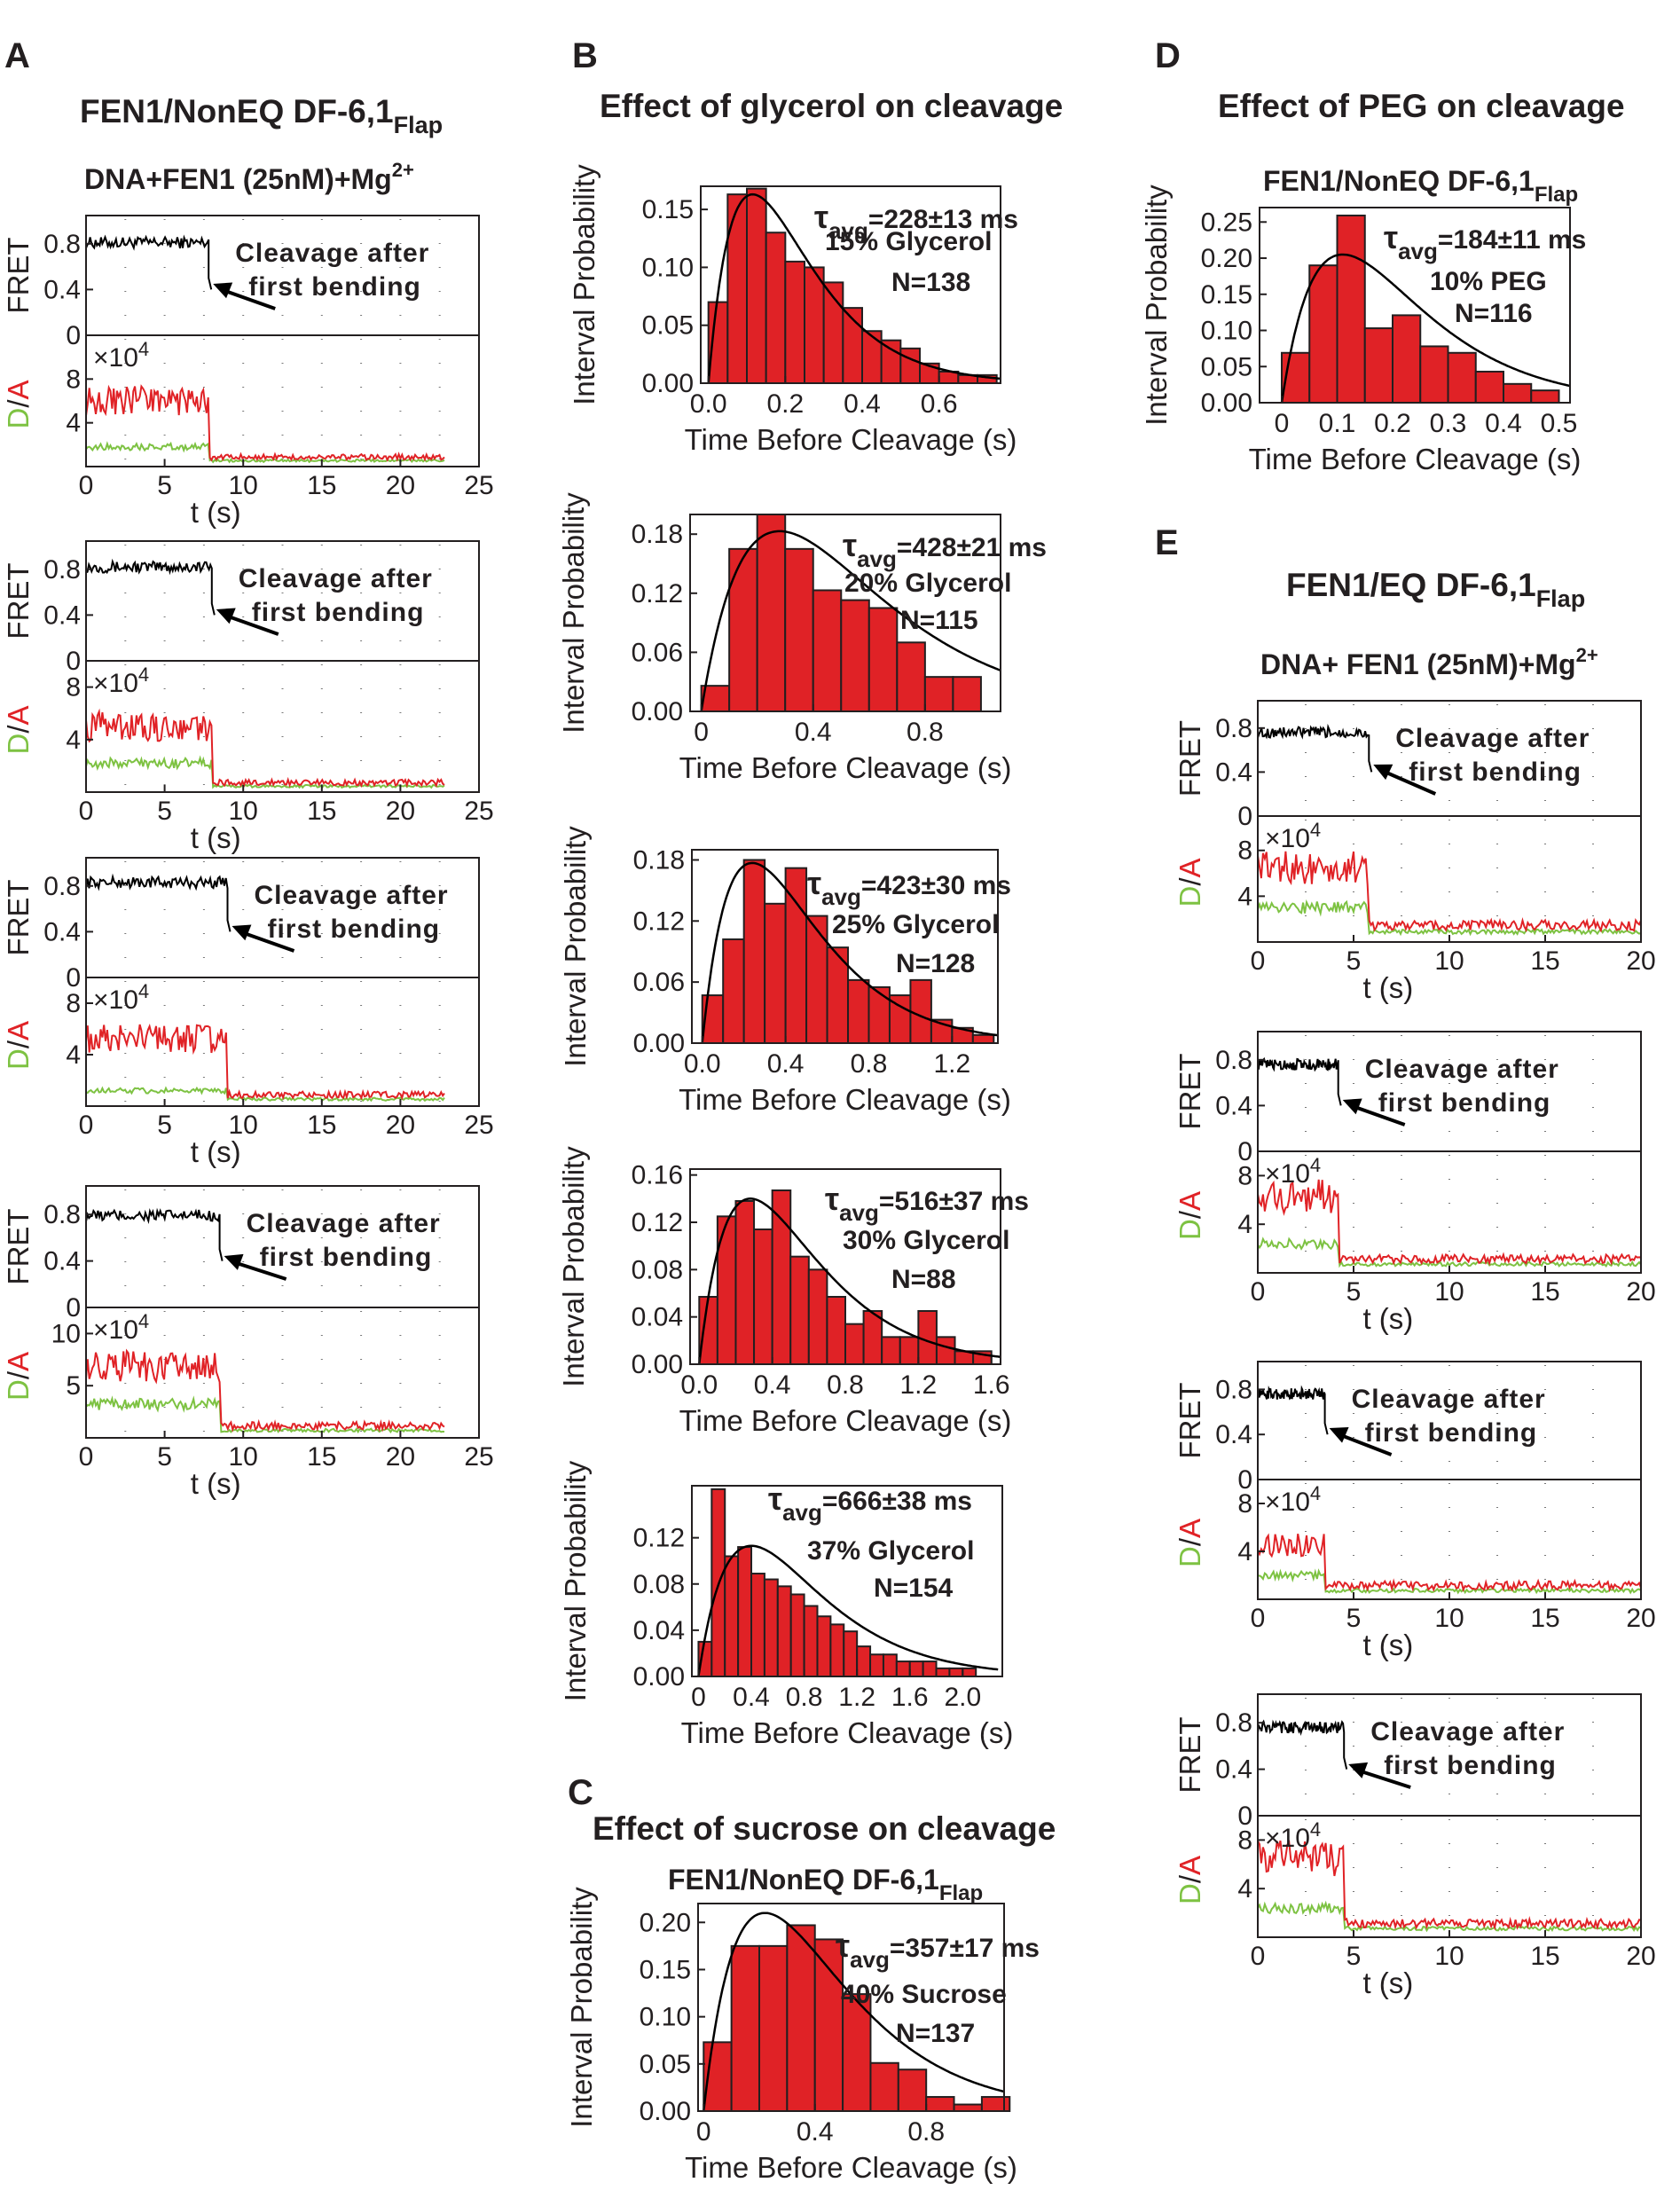 This screenshot has height=2206, width=1680. Describe the element at coordinates (657, 1317) in the screenshot. I see `y-tick-label: 0.04` at that location.